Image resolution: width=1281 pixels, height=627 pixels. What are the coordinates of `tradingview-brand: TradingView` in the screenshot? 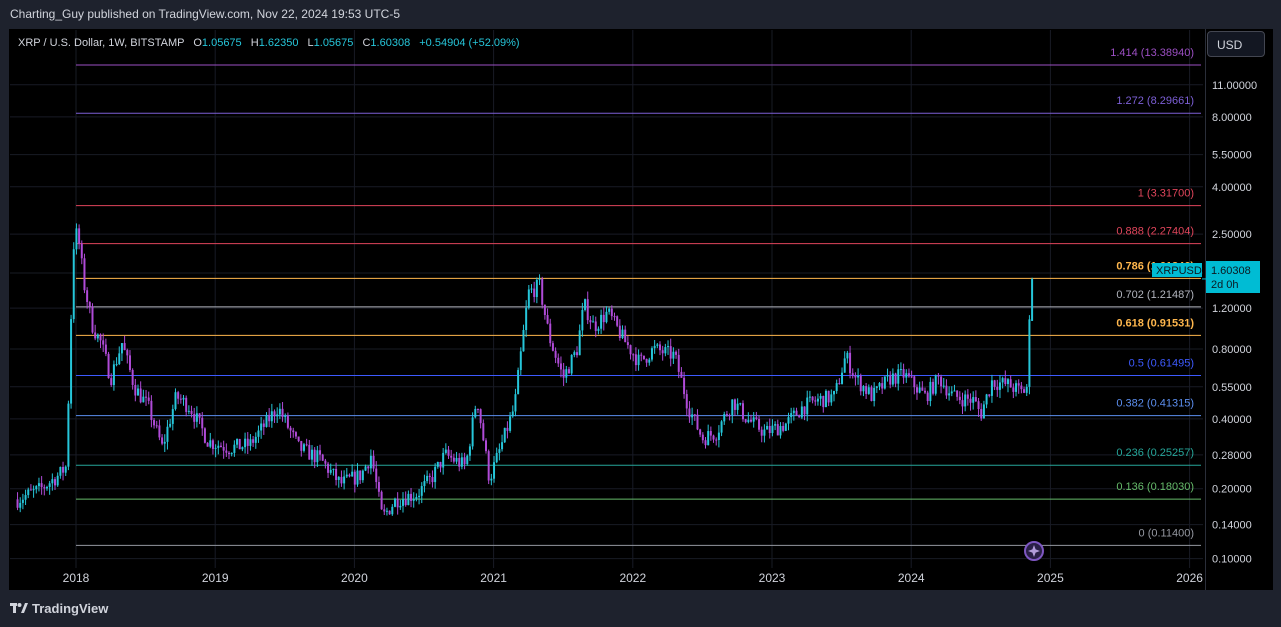 It's located at (70, 608).